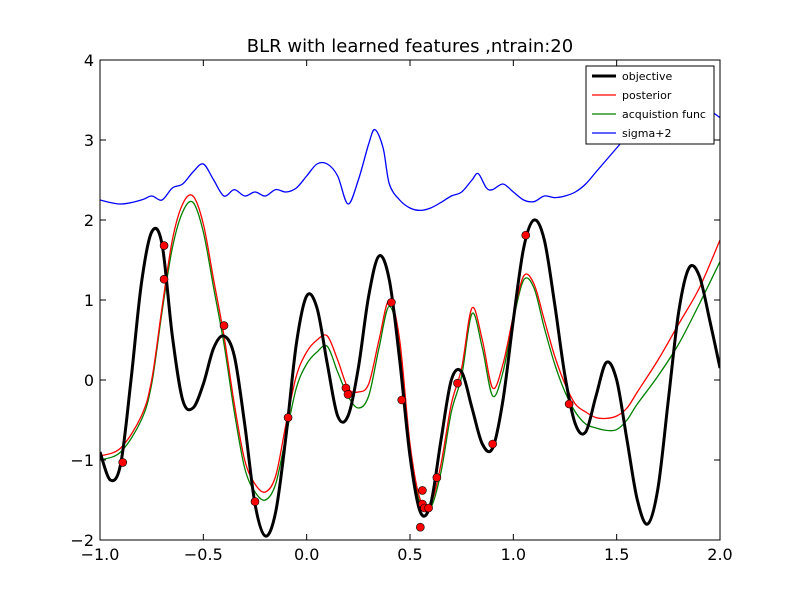 Image resolution: width=800 pixels, height=600 pixels. Describe the element at coordinates (647, 76) in the screenshot. I see `legend-label-objective: objective` at that location.